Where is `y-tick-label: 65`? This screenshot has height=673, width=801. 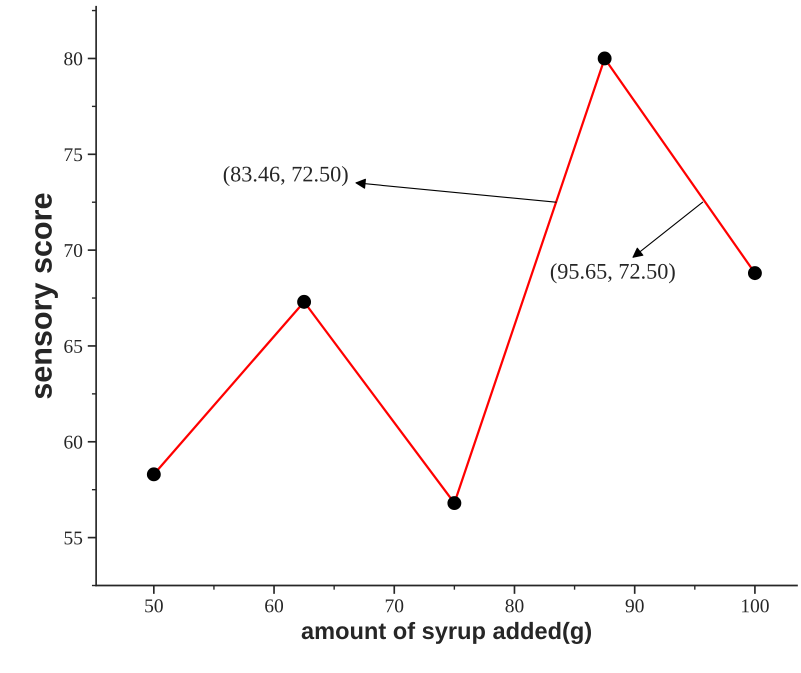 y-tick-label: 65 is located at coordinates (73, 346).